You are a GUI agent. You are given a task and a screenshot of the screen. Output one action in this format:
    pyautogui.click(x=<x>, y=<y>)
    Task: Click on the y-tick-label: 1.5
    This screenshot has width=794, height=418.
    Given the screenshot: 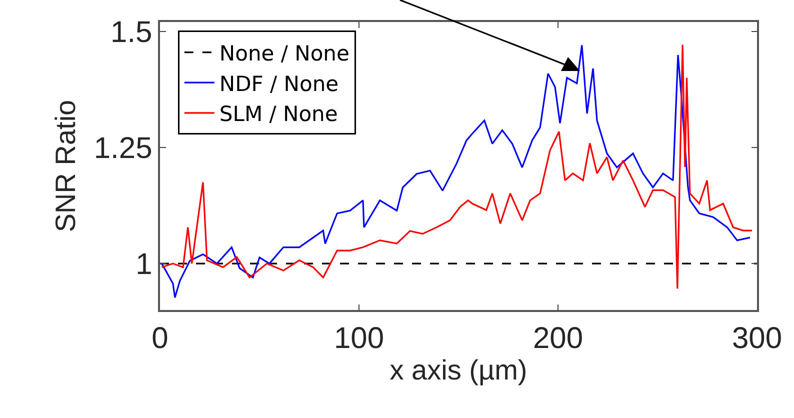 What is the action you would take?
    pyautogui.click(x=131, y=32)
    